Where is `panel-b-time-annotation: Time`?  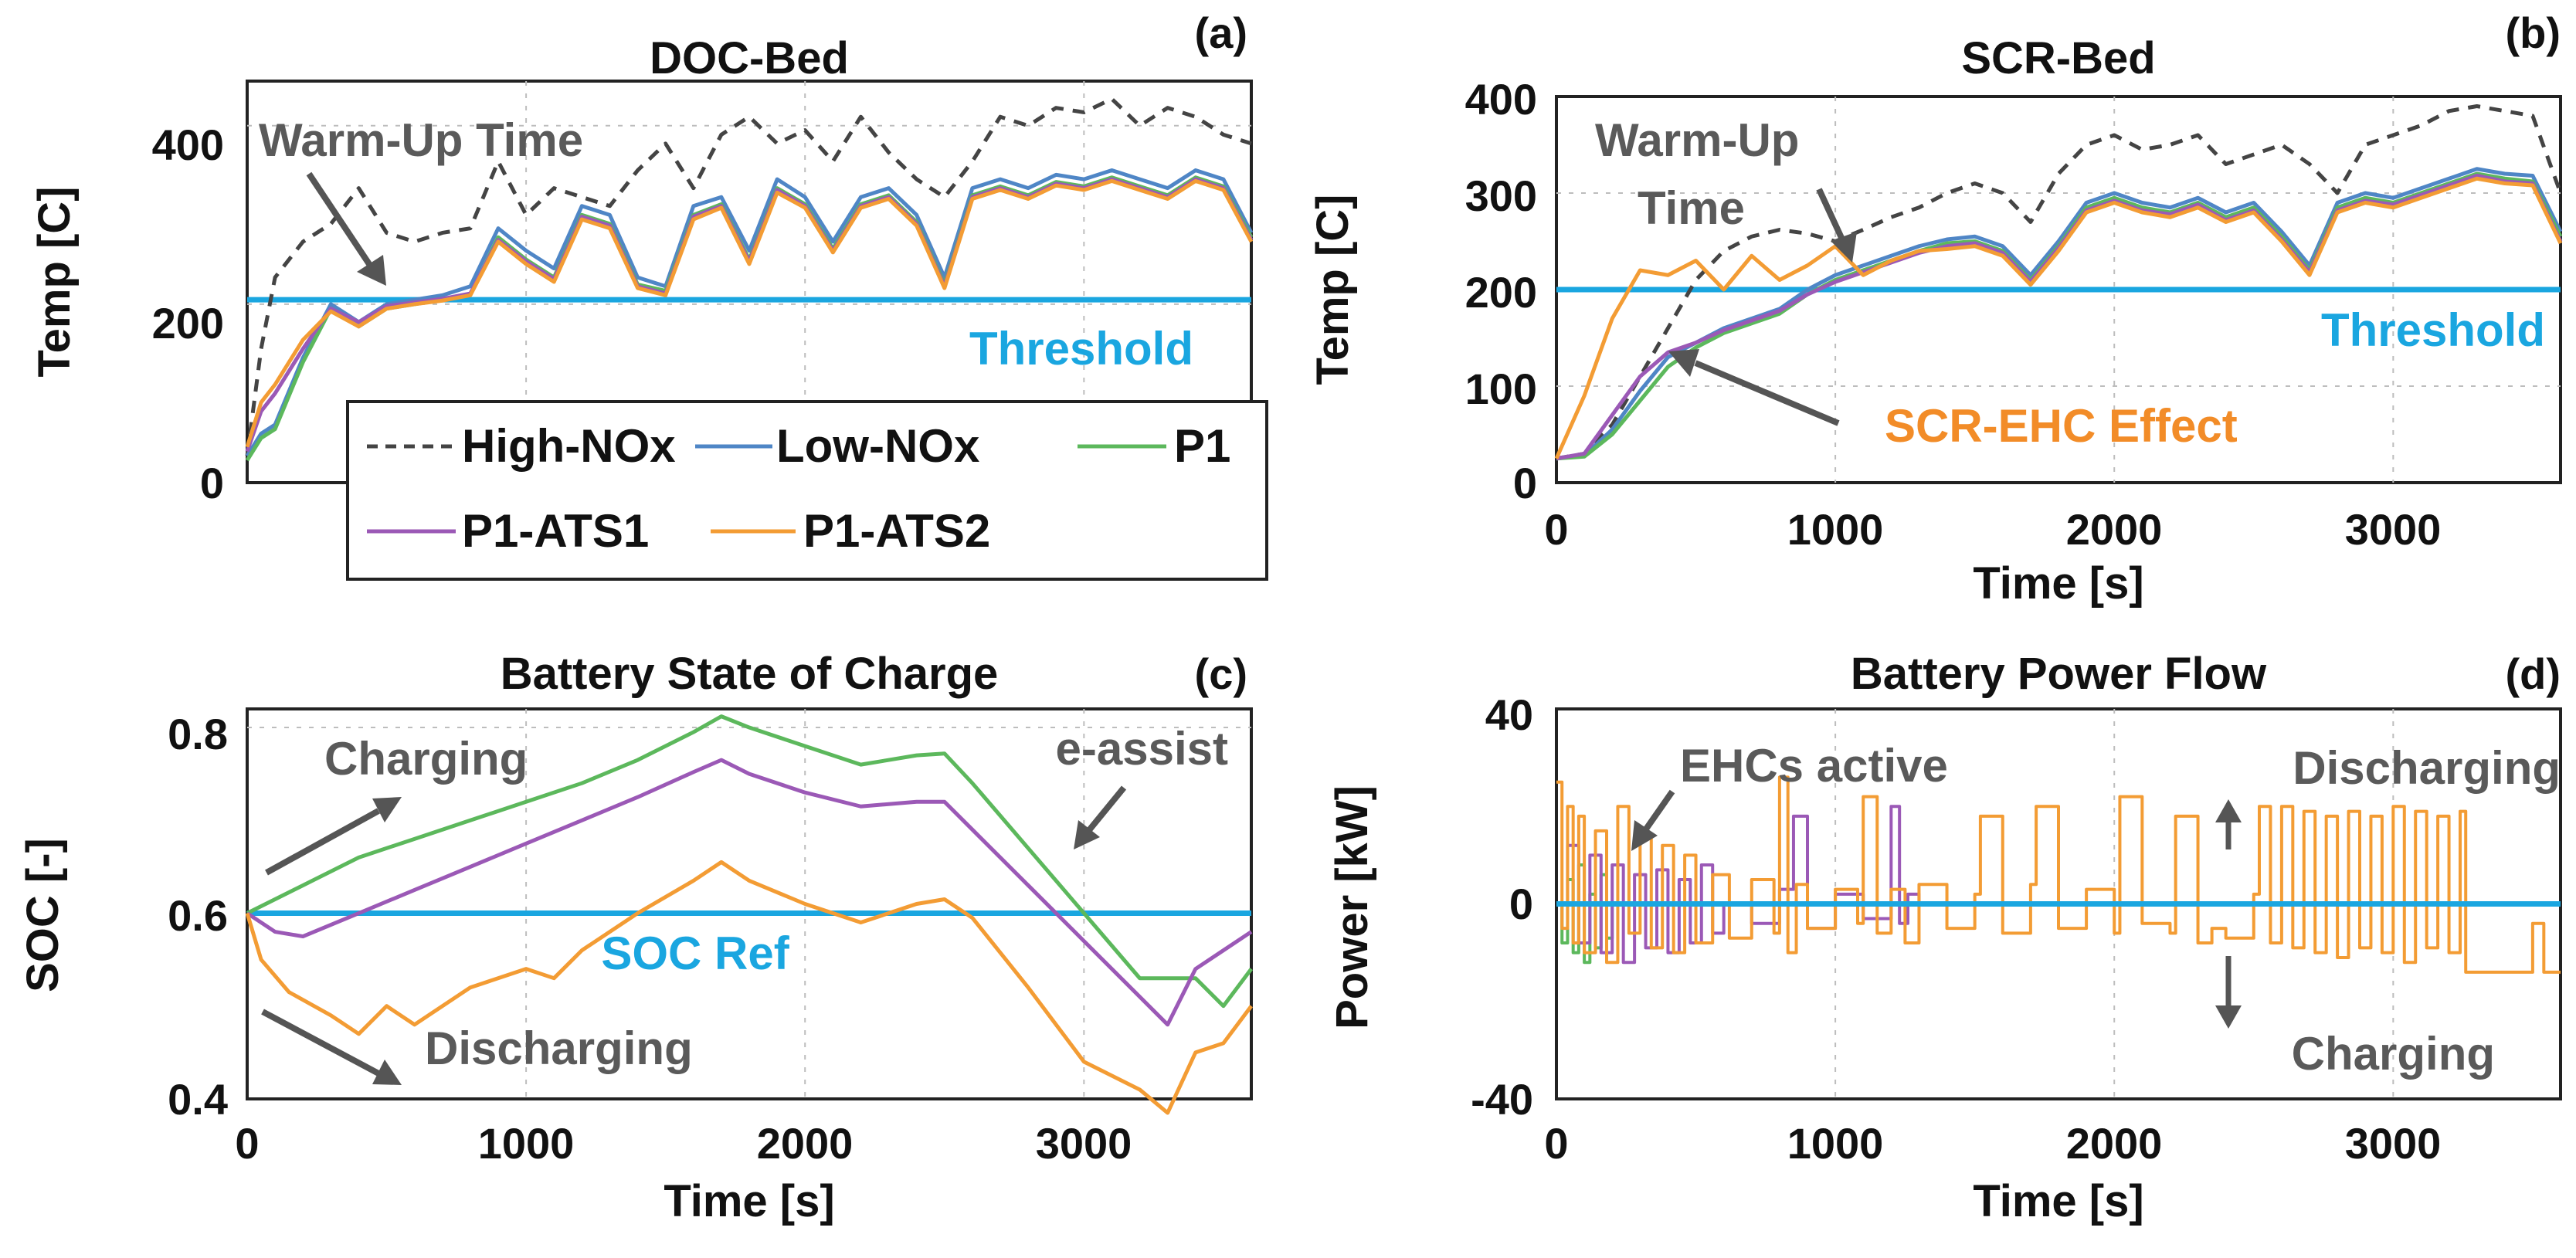
panel-b-time-annotation: Time is located at coordinates (1692, 208).